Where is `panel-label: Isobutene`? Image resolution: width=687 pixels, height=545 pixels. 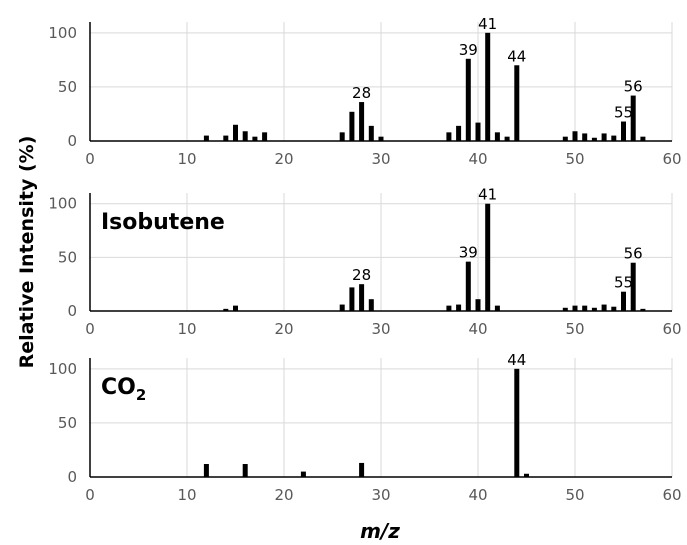 panel-label: Isobutene is located at coordinates (163, 222).